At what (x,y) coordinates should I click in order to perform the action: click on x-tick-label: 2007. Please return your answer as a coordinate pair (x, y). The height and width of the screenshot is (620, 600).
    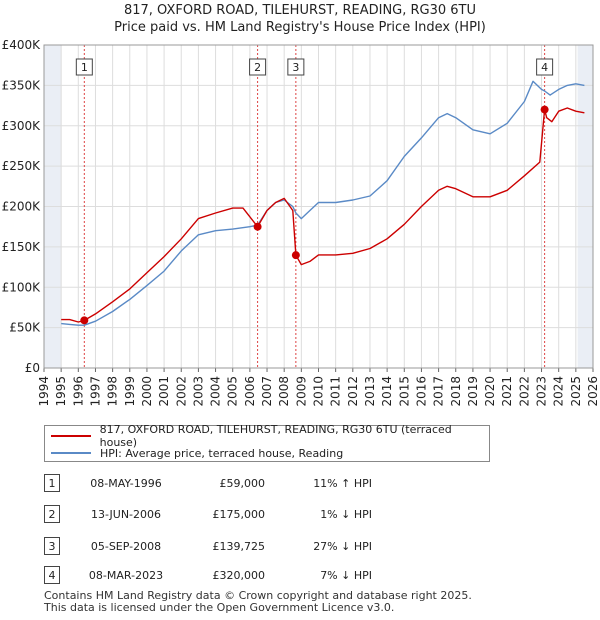
    Looking at the image, I should click on (267, 391).